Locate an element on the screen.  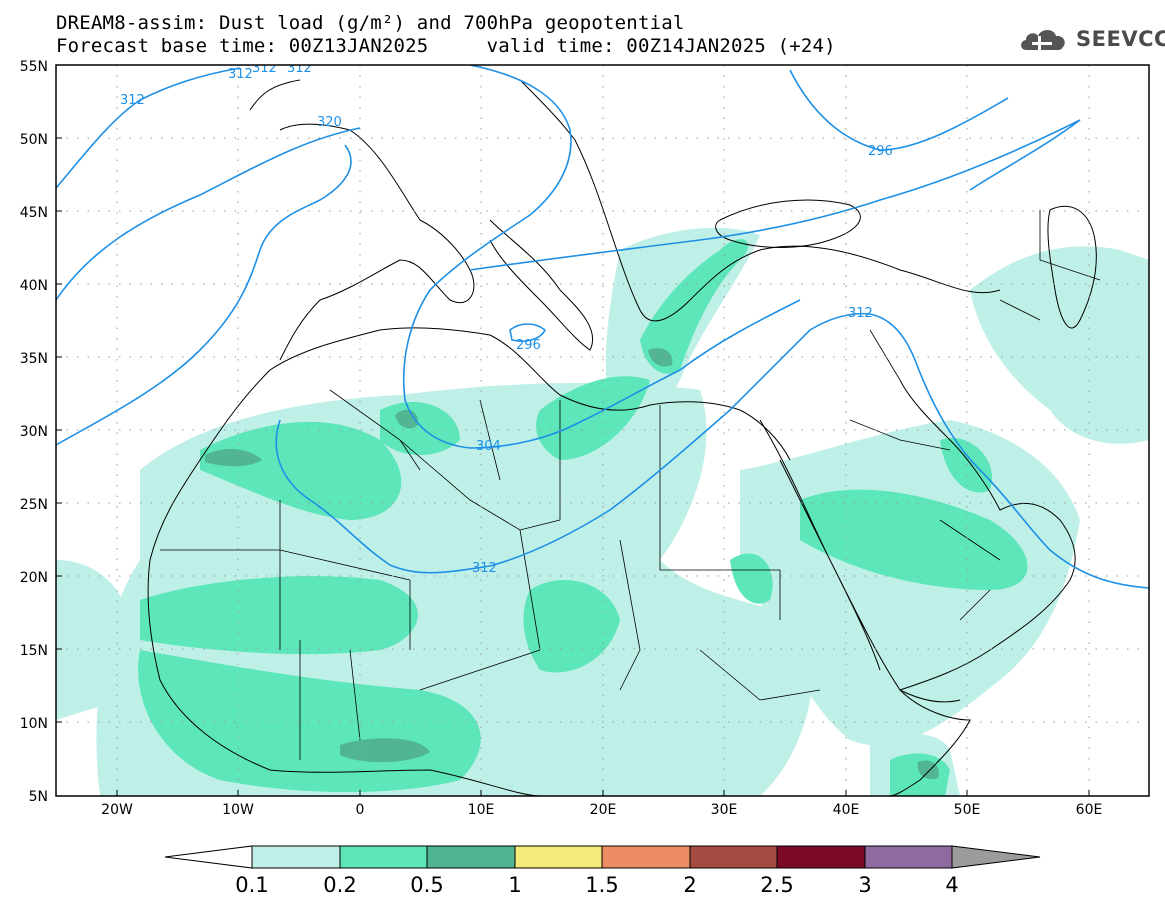
lon-label: 10W is located at coordinates (238, 810).